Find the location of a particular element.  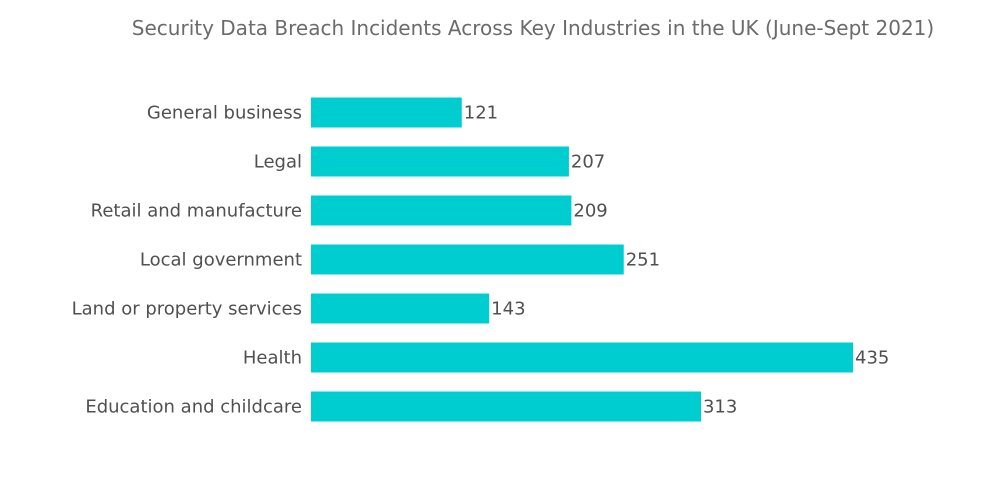

data-label: 207 is located at coordinates (588, 162).